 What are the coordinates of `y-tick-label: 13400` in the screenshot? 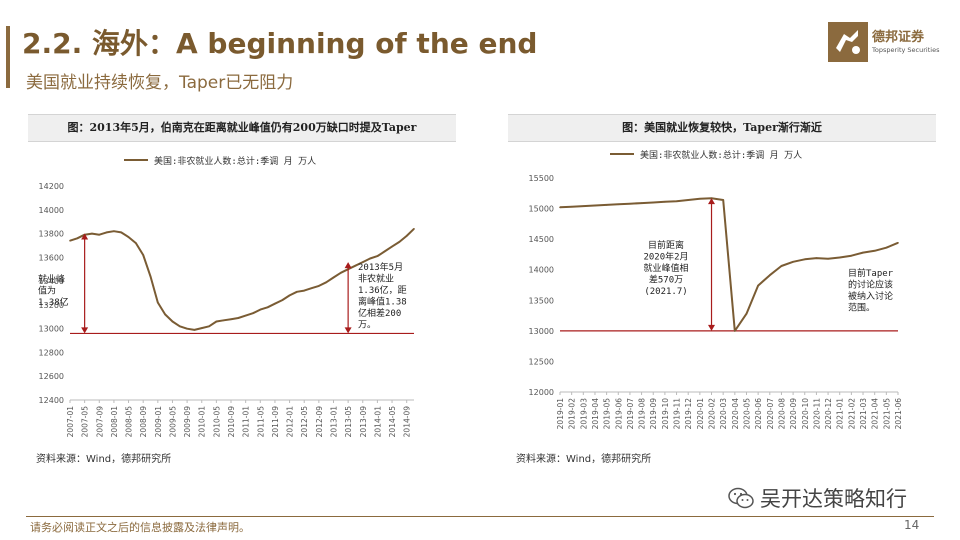 It's located at (51, 281).